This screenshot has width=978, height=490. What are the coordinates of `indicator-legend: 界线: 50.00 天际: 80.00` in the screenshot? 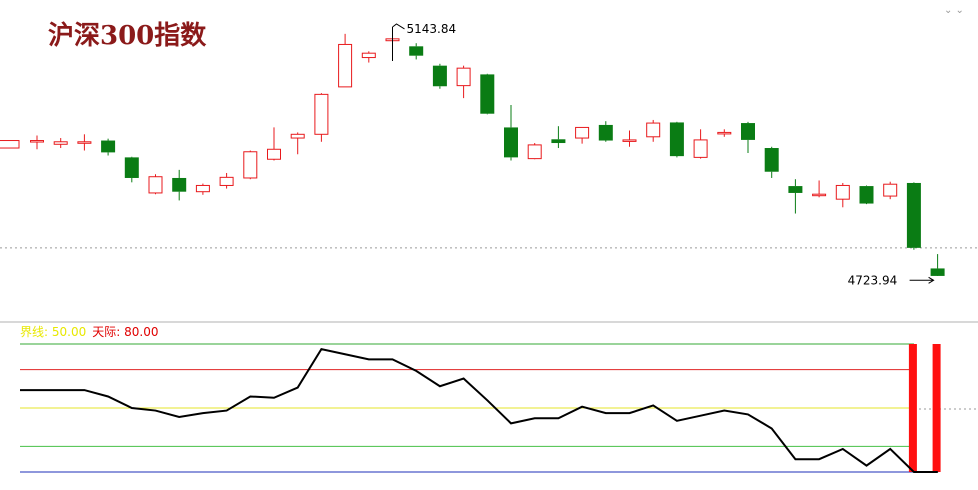 It's located at (89, 332).